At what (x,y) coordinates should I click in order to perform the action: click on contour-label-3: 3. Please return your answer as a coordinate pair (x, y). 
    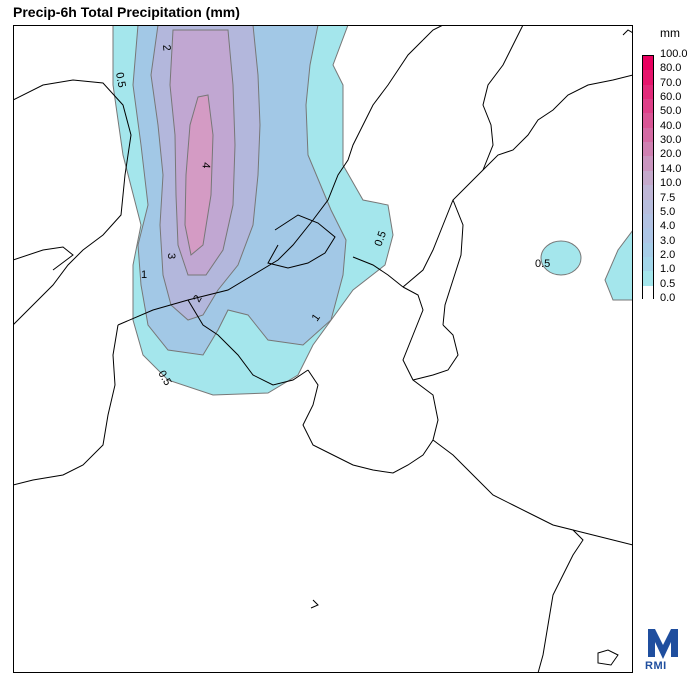
    Looking at the image, I should click on (171, 256).